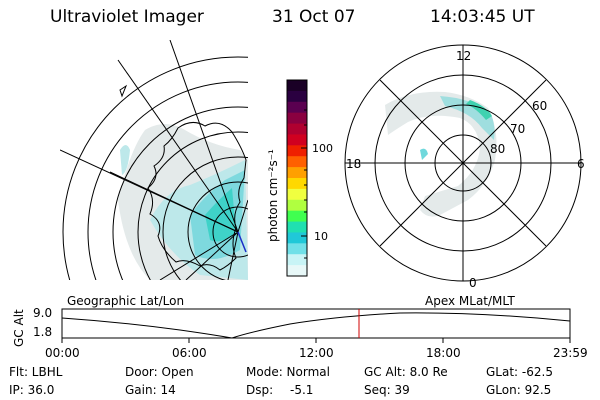 The image size is (600, 400). What do you see at coordinates (470, 301) in the screenshot?
I see `timeline-right-title: Apex MLat/MLT` at bounding box center [470, 301].